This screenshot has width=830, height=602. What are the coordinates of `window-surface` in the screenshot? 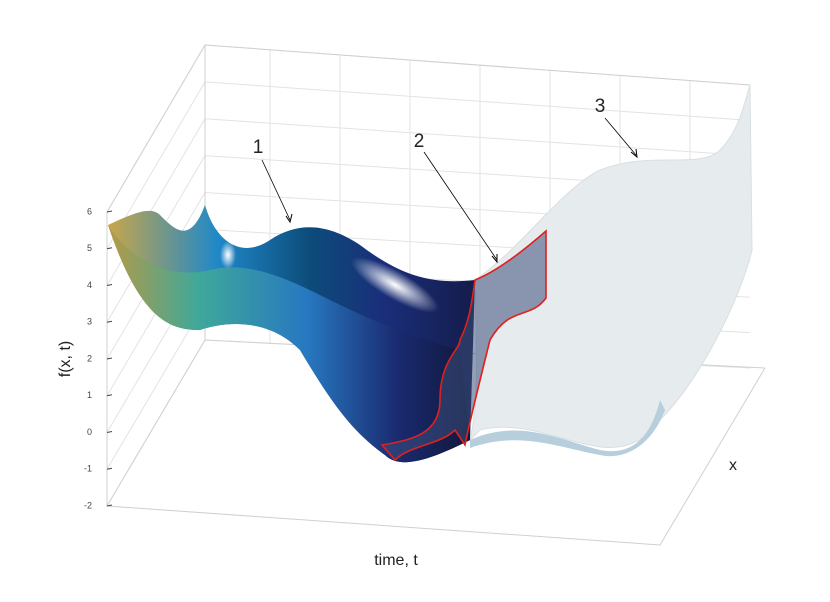 It's located at (463, 345).